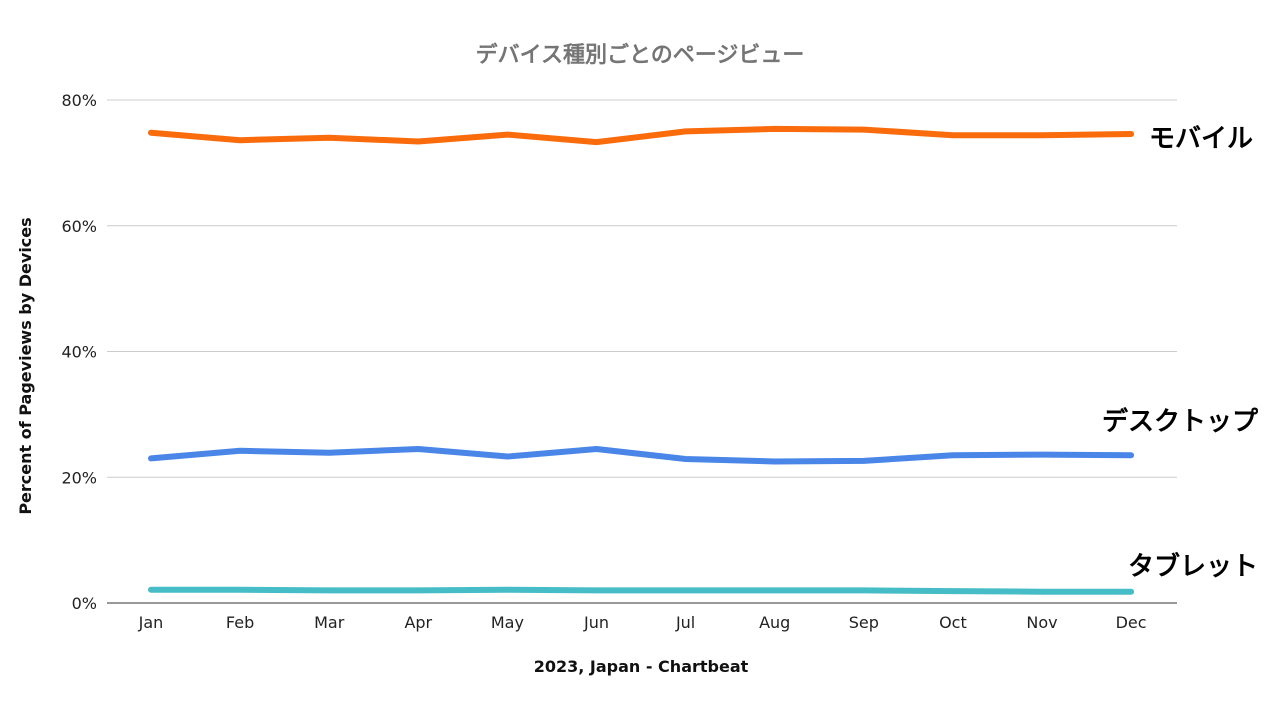 This screenshot has height=720, width=1280. Describe the element at coordinates (685, 622) in the screenshot. I see `x-tick-label: Jul` at that location.